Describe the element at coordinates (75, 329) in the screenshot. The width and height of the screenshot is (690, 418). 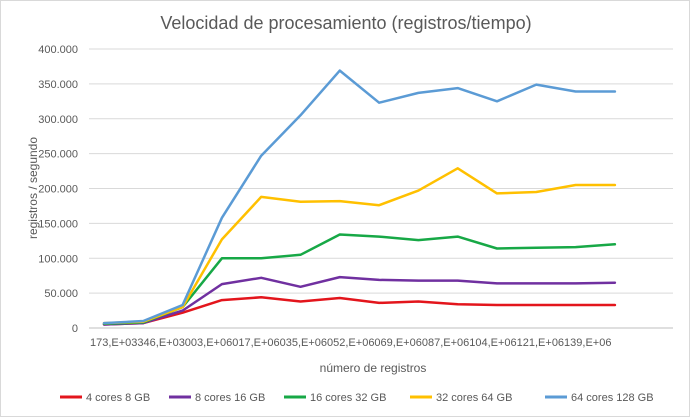
I see `y-tick-label: 0` at that location.